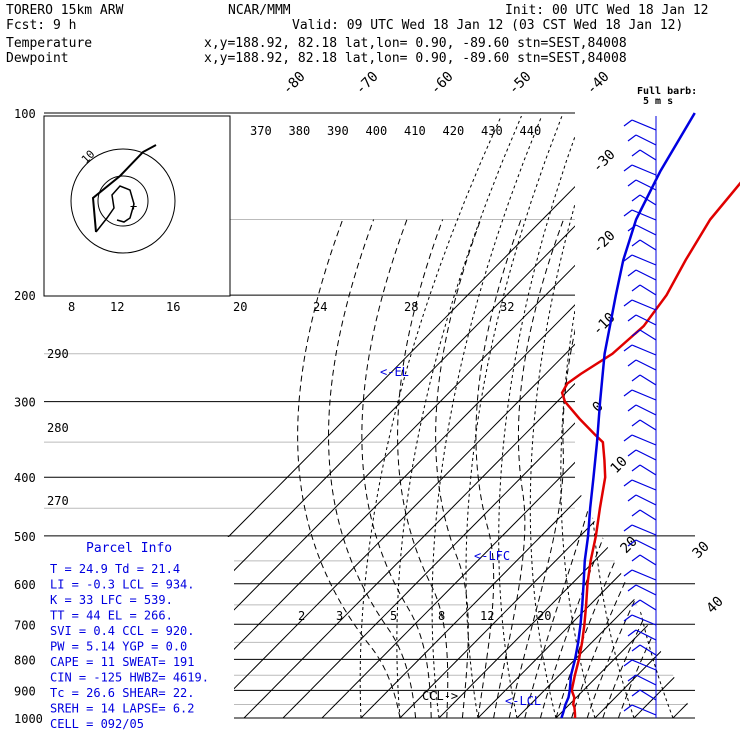 This screenshot has height=740, width=740. I want to click on hodograph-inner-ring, so click(123, 201).